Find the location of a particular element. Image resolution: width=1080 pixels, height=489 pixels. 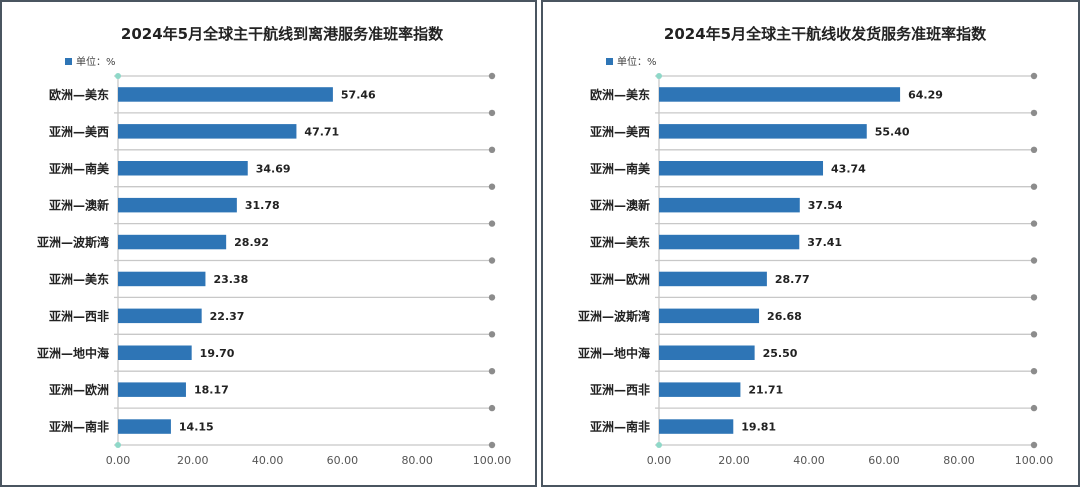

x-tick-label: 0.00 is located at coordinates (659, 460).